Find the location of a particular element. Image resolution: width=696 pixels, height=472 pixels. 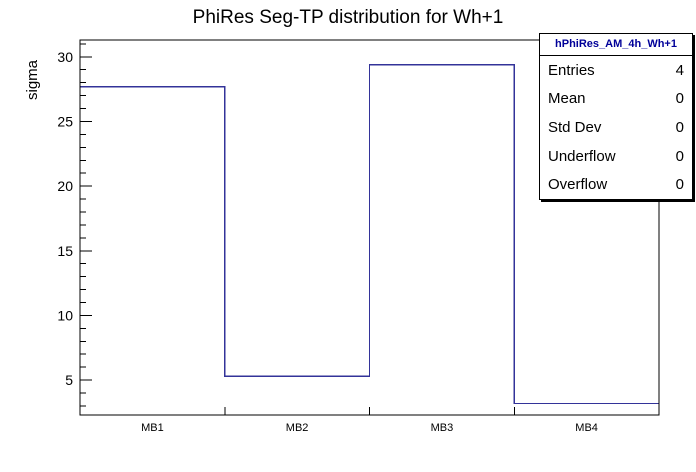

stats-label: Overflow is located at coordinates (578, 185).